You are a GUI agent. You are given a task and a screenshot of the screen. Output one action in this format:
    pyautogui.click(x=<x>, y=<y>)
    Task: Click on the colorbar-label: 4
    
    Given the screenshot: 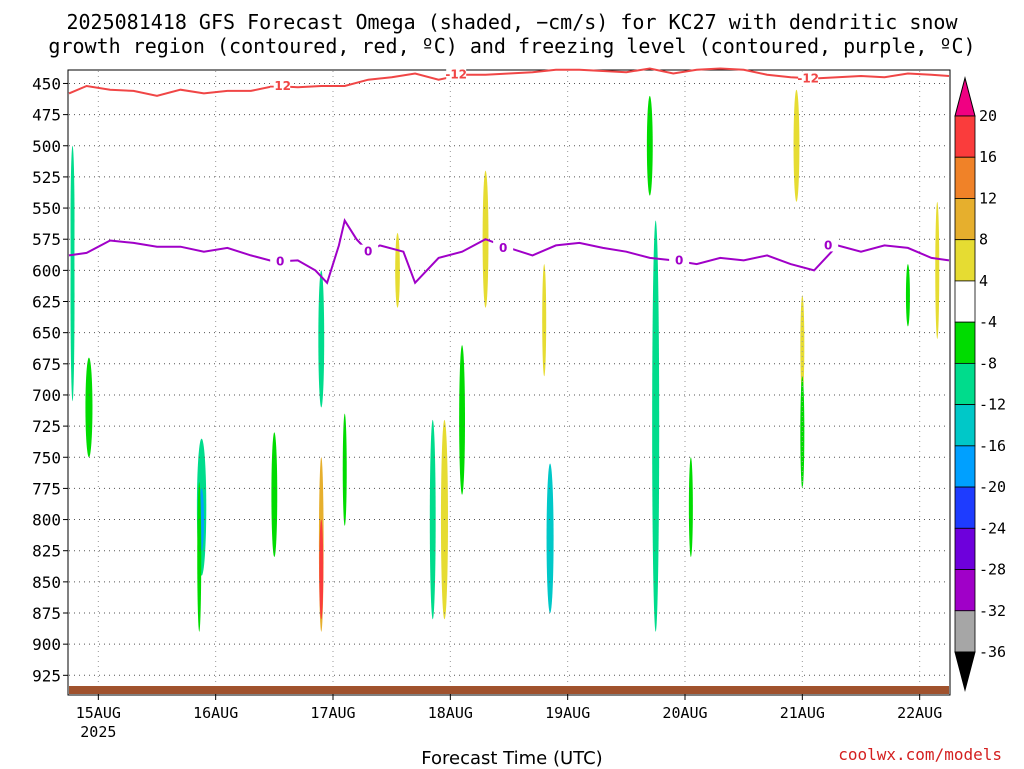 What is the action you would take?
    pyautogui.click(x=983, y=281)
    